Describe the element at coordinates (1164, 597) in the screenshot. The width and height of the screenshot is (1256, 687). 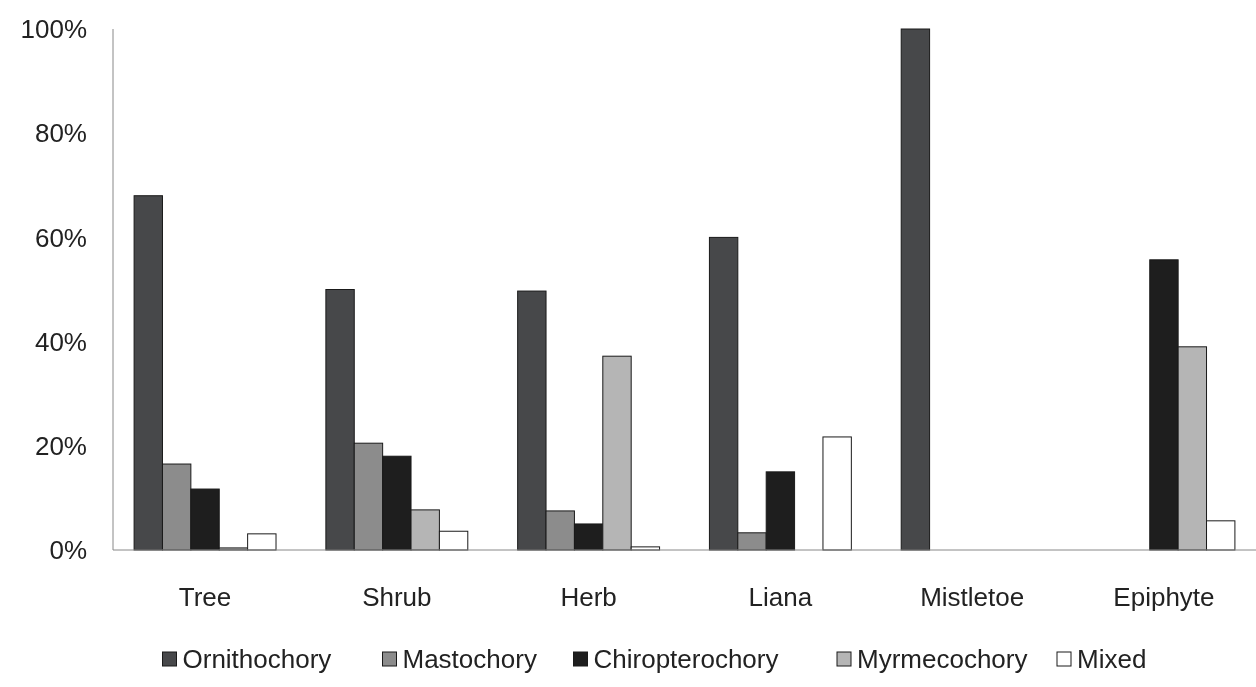
I see `x-tick-label: Epiphyte` at that location.